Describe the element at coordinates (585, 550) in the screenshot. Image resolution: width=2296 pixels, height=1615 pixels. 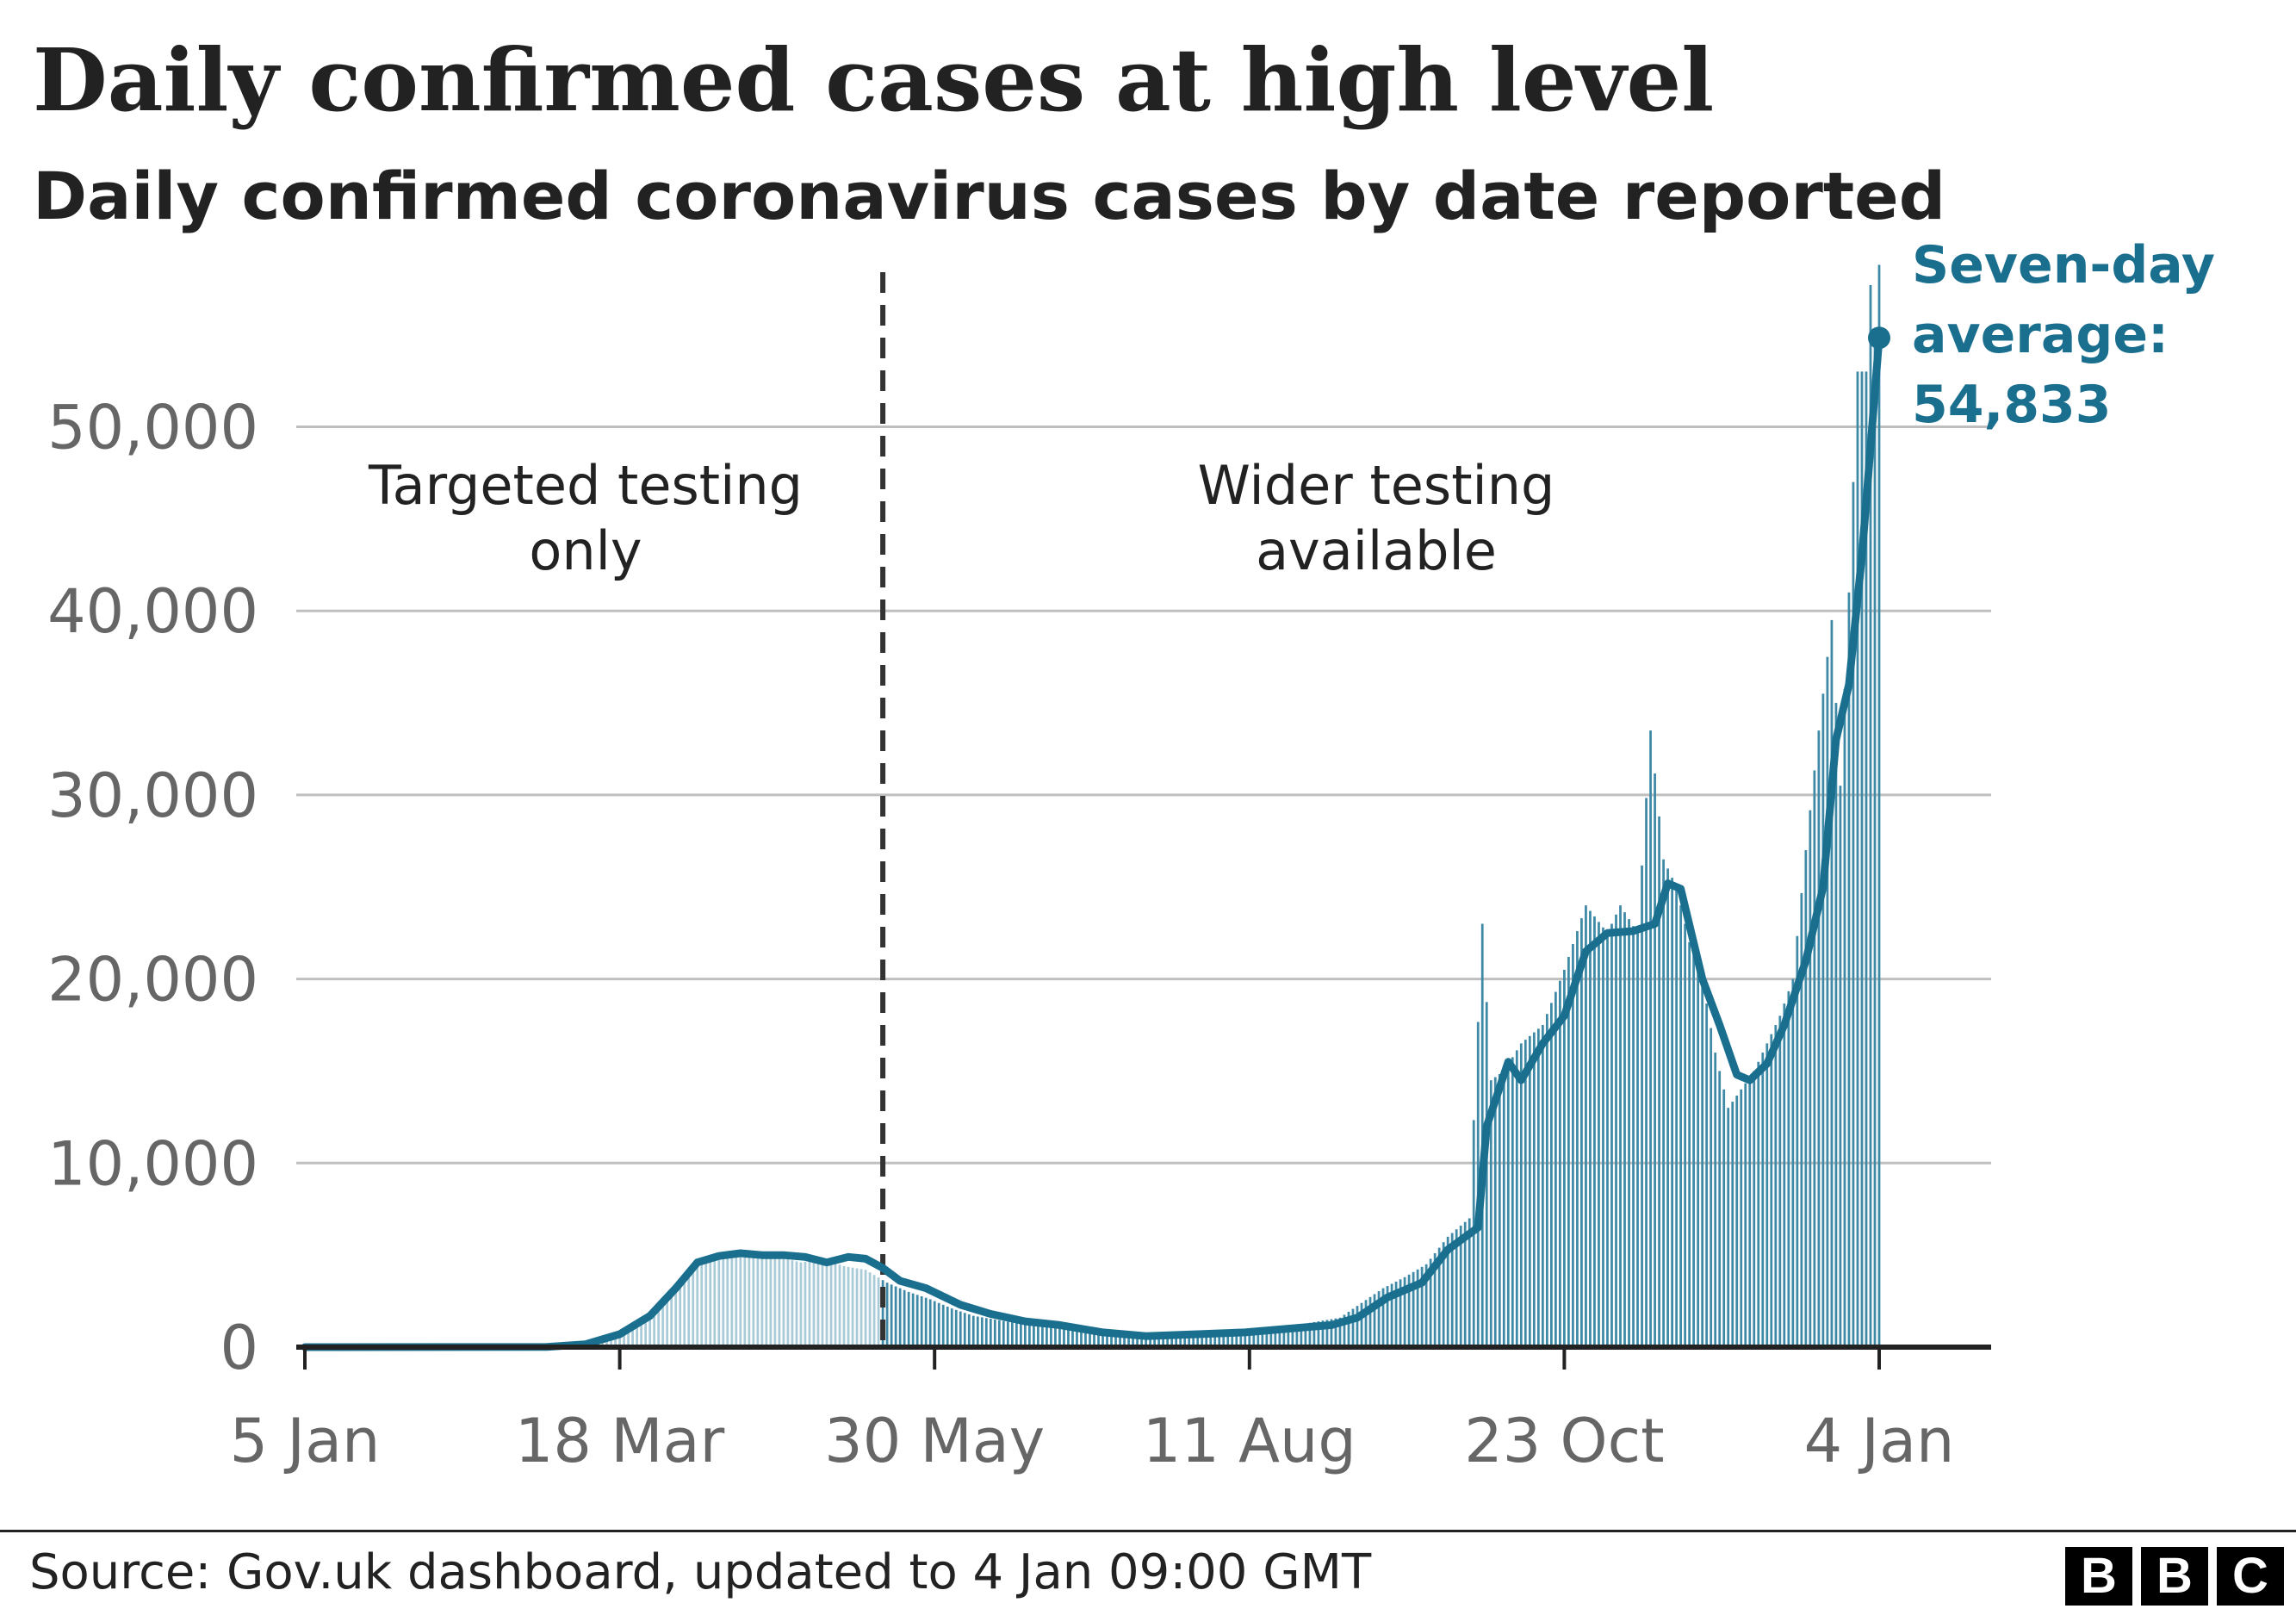
I see `annotation-line: only` at that location.